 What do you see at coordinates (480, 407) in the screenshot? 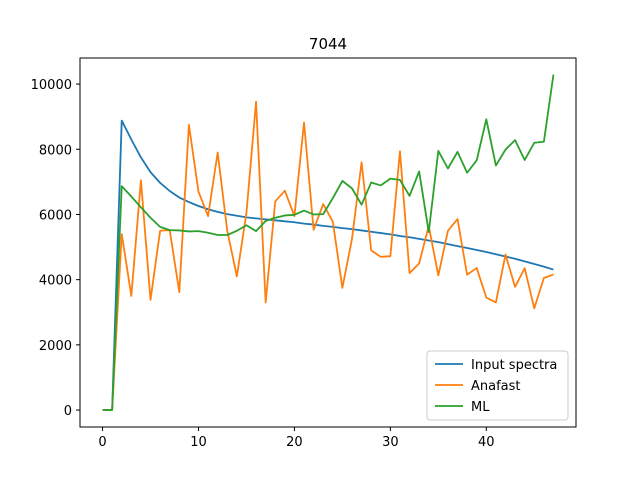
I see `legend-label-2: ML` at bounding box center [480, 407].